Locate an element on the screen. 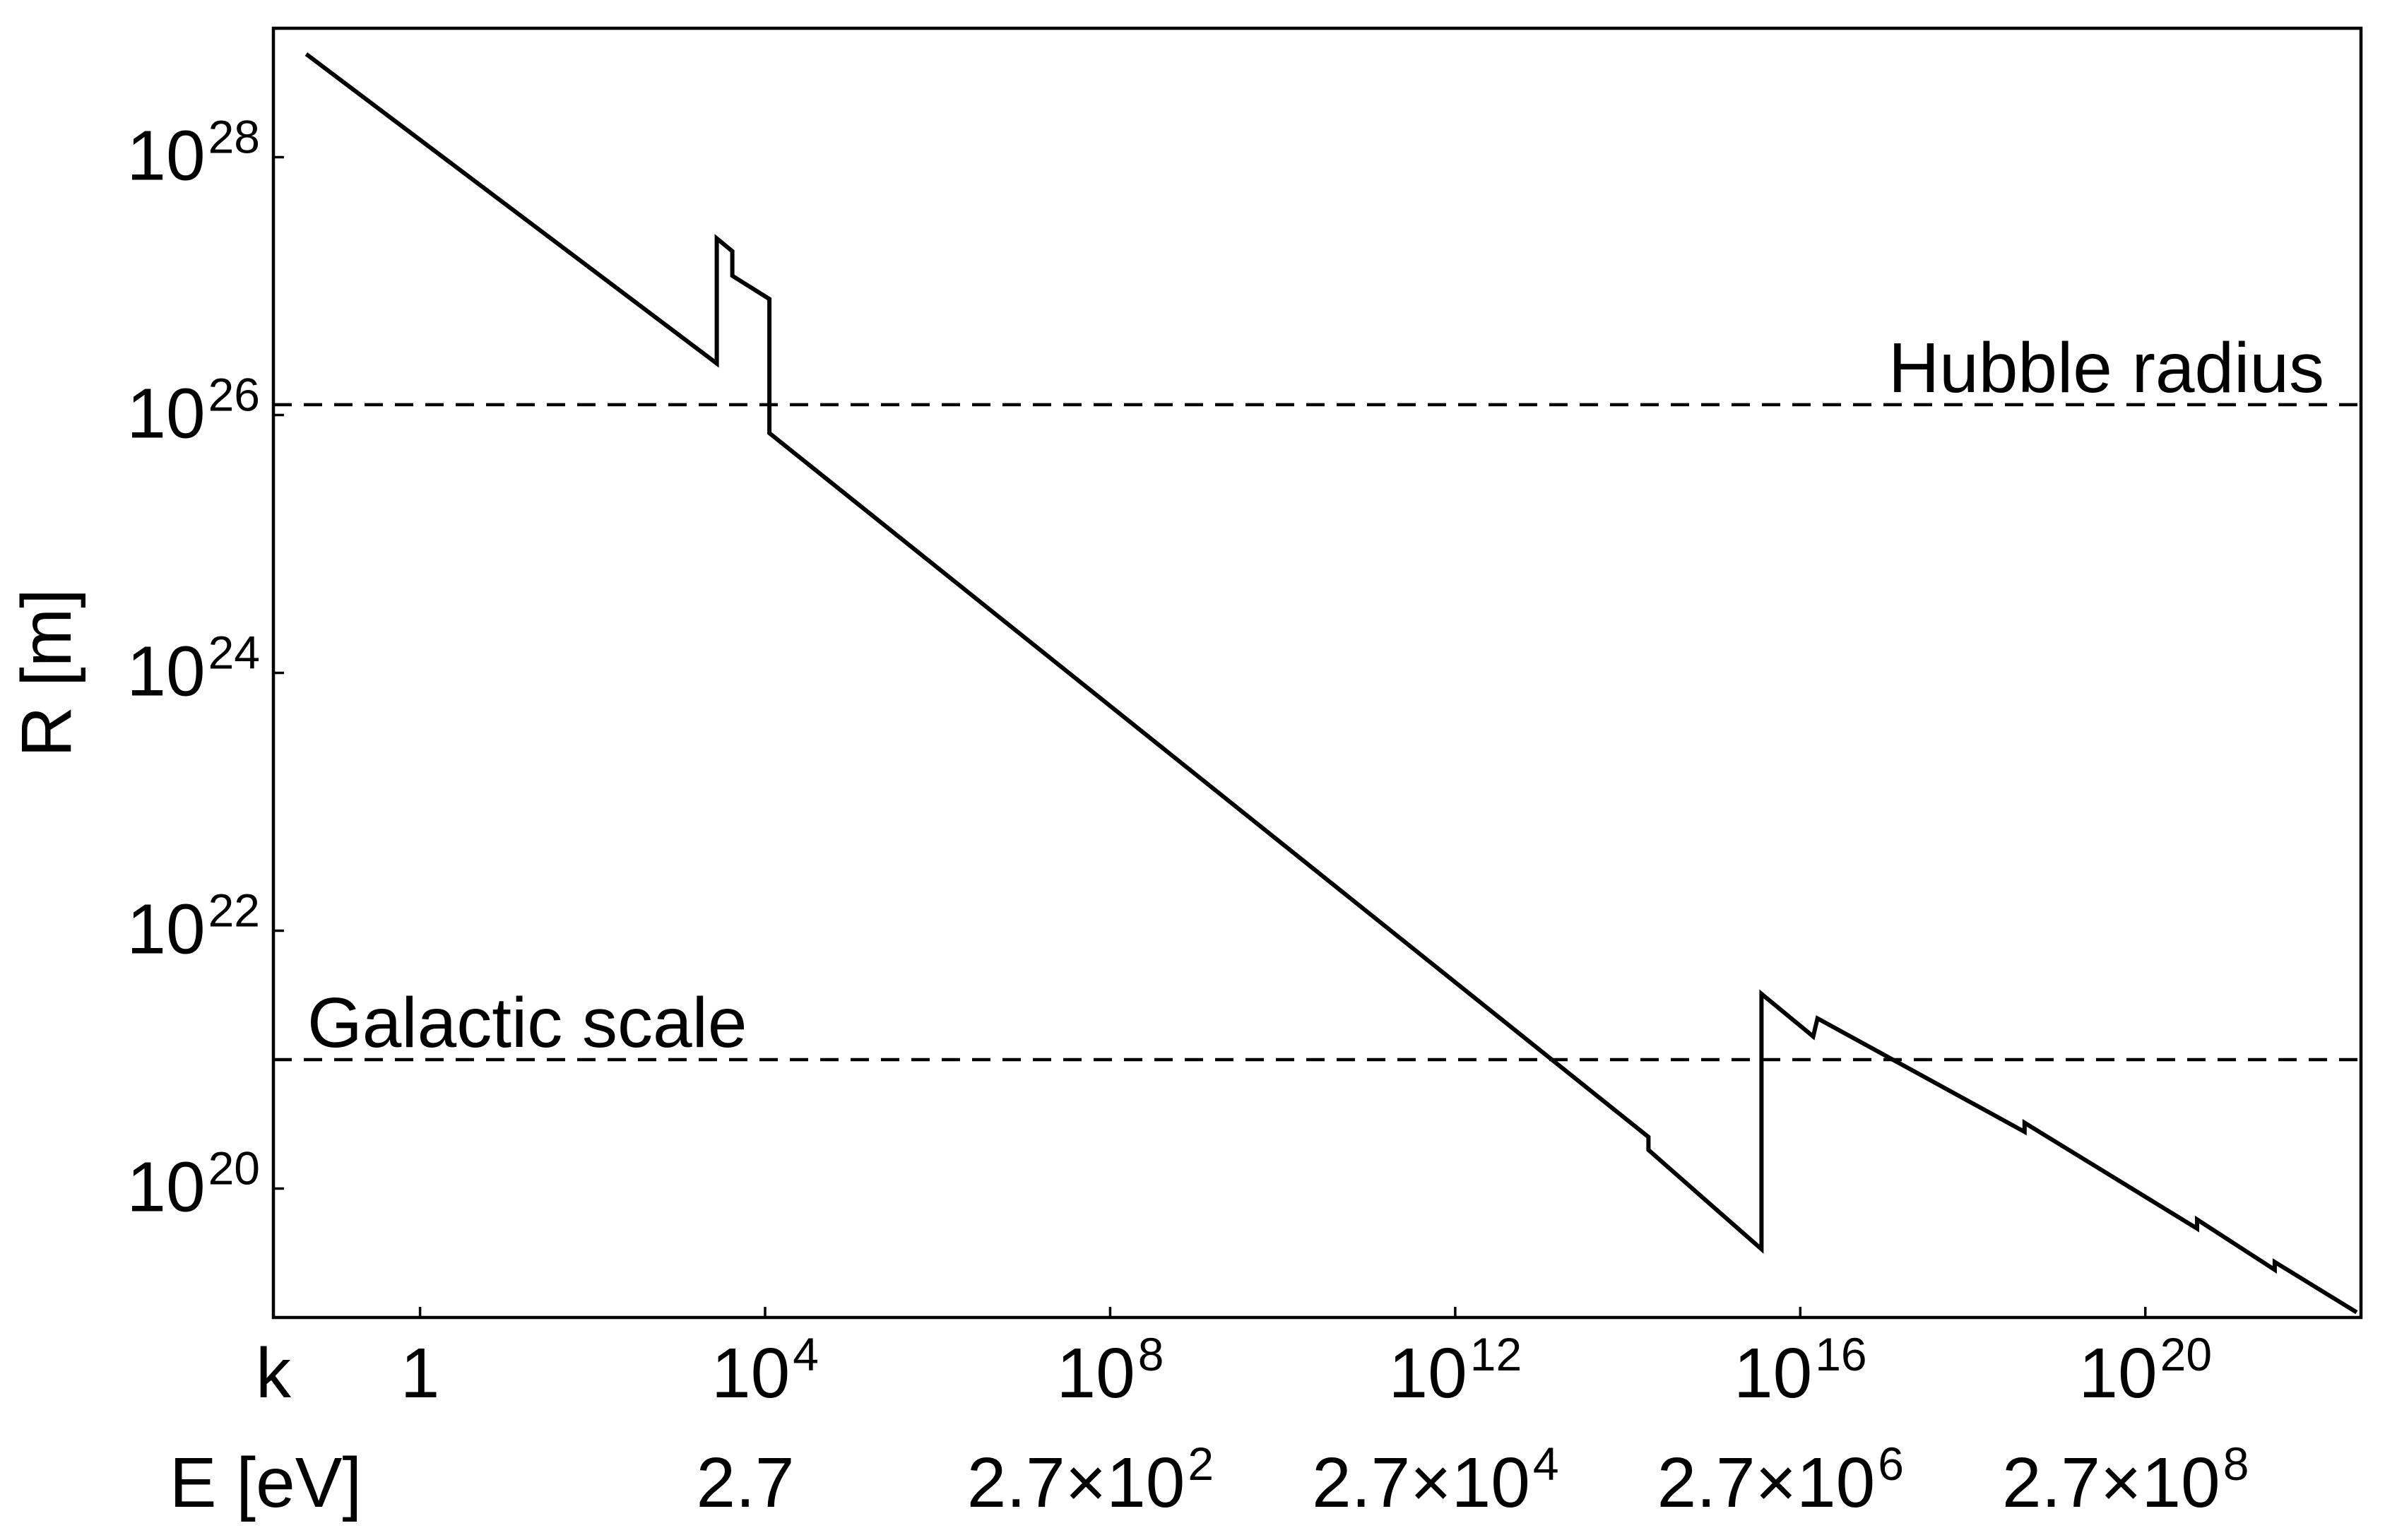  hubble-radius-label: Hubble radius is located at coordinates (2106, 368).